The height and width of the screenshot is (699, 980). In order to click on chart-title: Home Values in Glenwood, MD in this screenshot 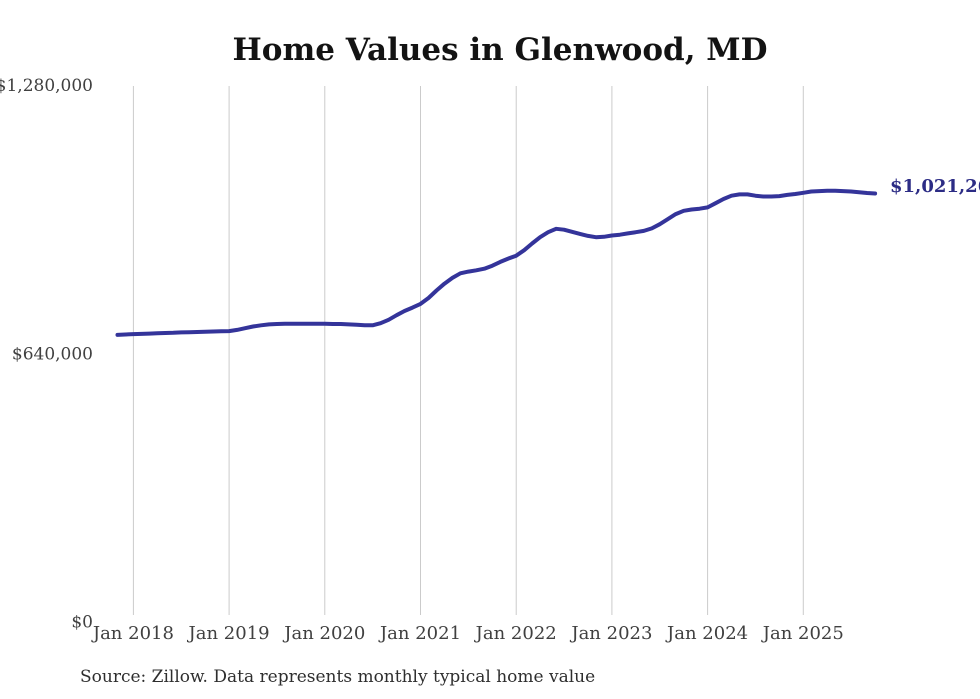, I will do `click(500, 50)`.